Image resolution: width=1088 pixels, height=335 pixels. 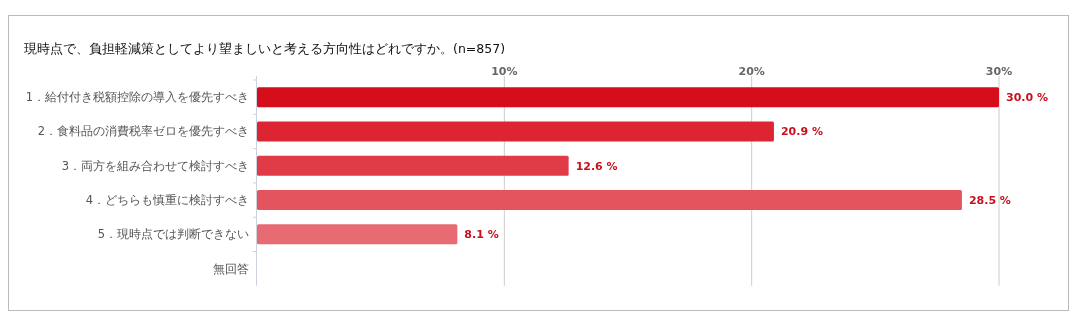 I want to click on x-tick-label: 20%, so click(x=751, y=71).